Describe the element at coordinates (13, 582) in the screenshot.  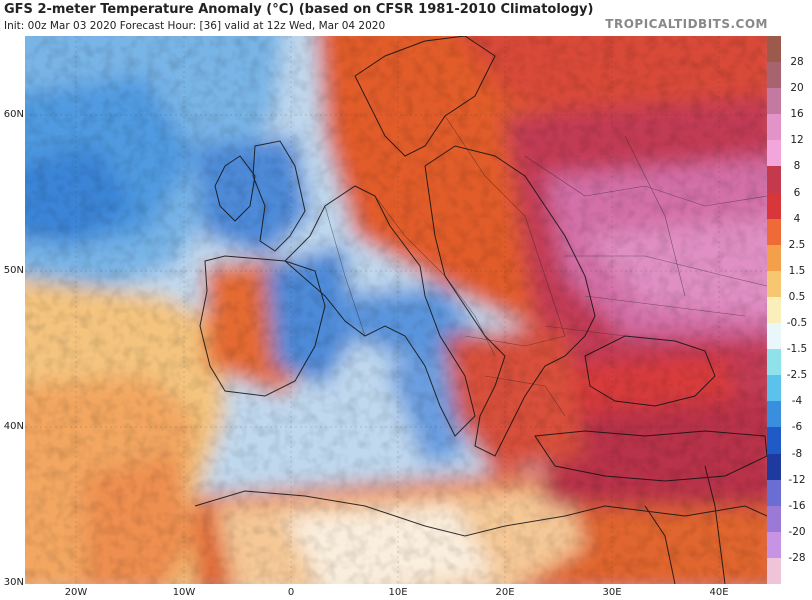
I see `lat-label-30n: 30N` at that location.